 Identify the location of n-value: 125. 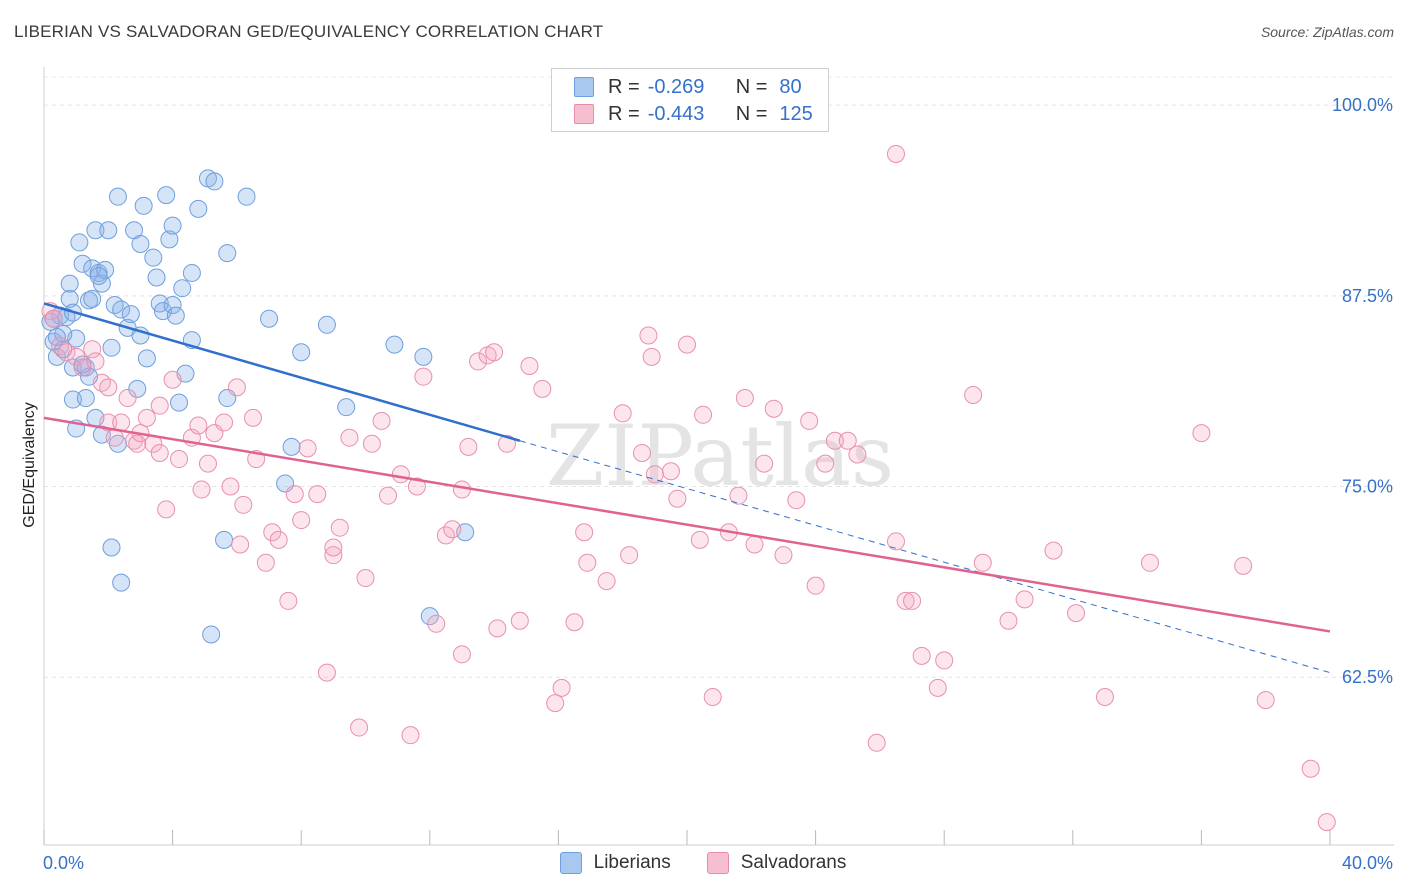
(796, 113).